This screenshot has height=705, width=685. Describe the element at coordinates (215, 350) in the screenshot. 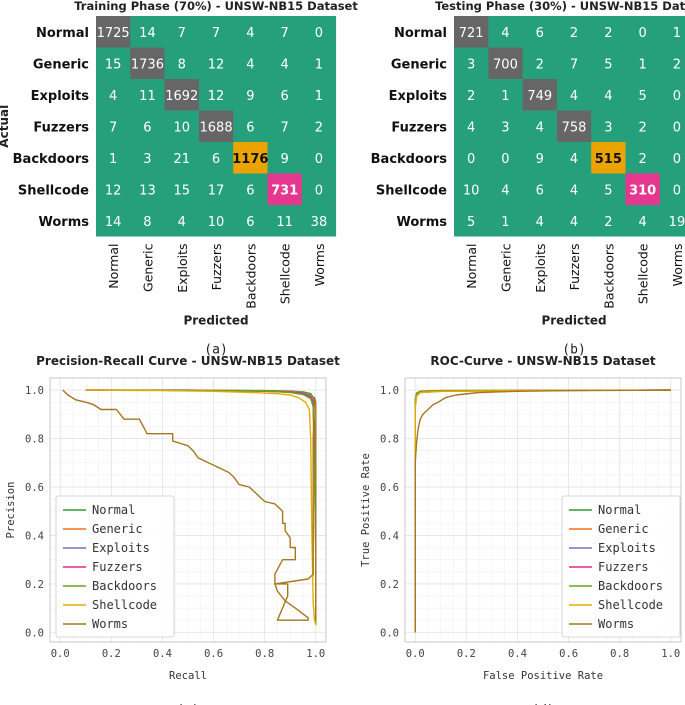

I see `panel-caption: (a)` at that location.